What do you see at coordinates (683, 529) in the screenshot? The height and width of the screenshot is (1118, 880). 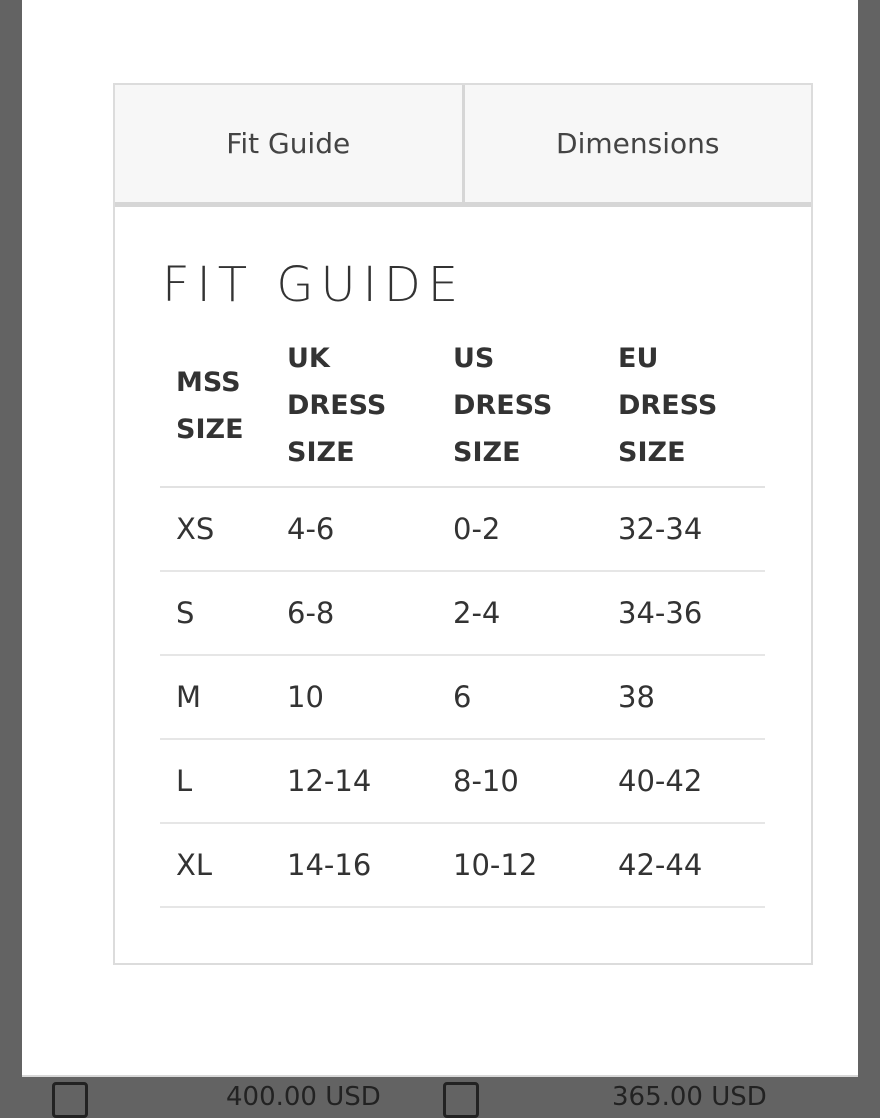 I see `table-cell: 32-34` at bounding box center [683, 529].